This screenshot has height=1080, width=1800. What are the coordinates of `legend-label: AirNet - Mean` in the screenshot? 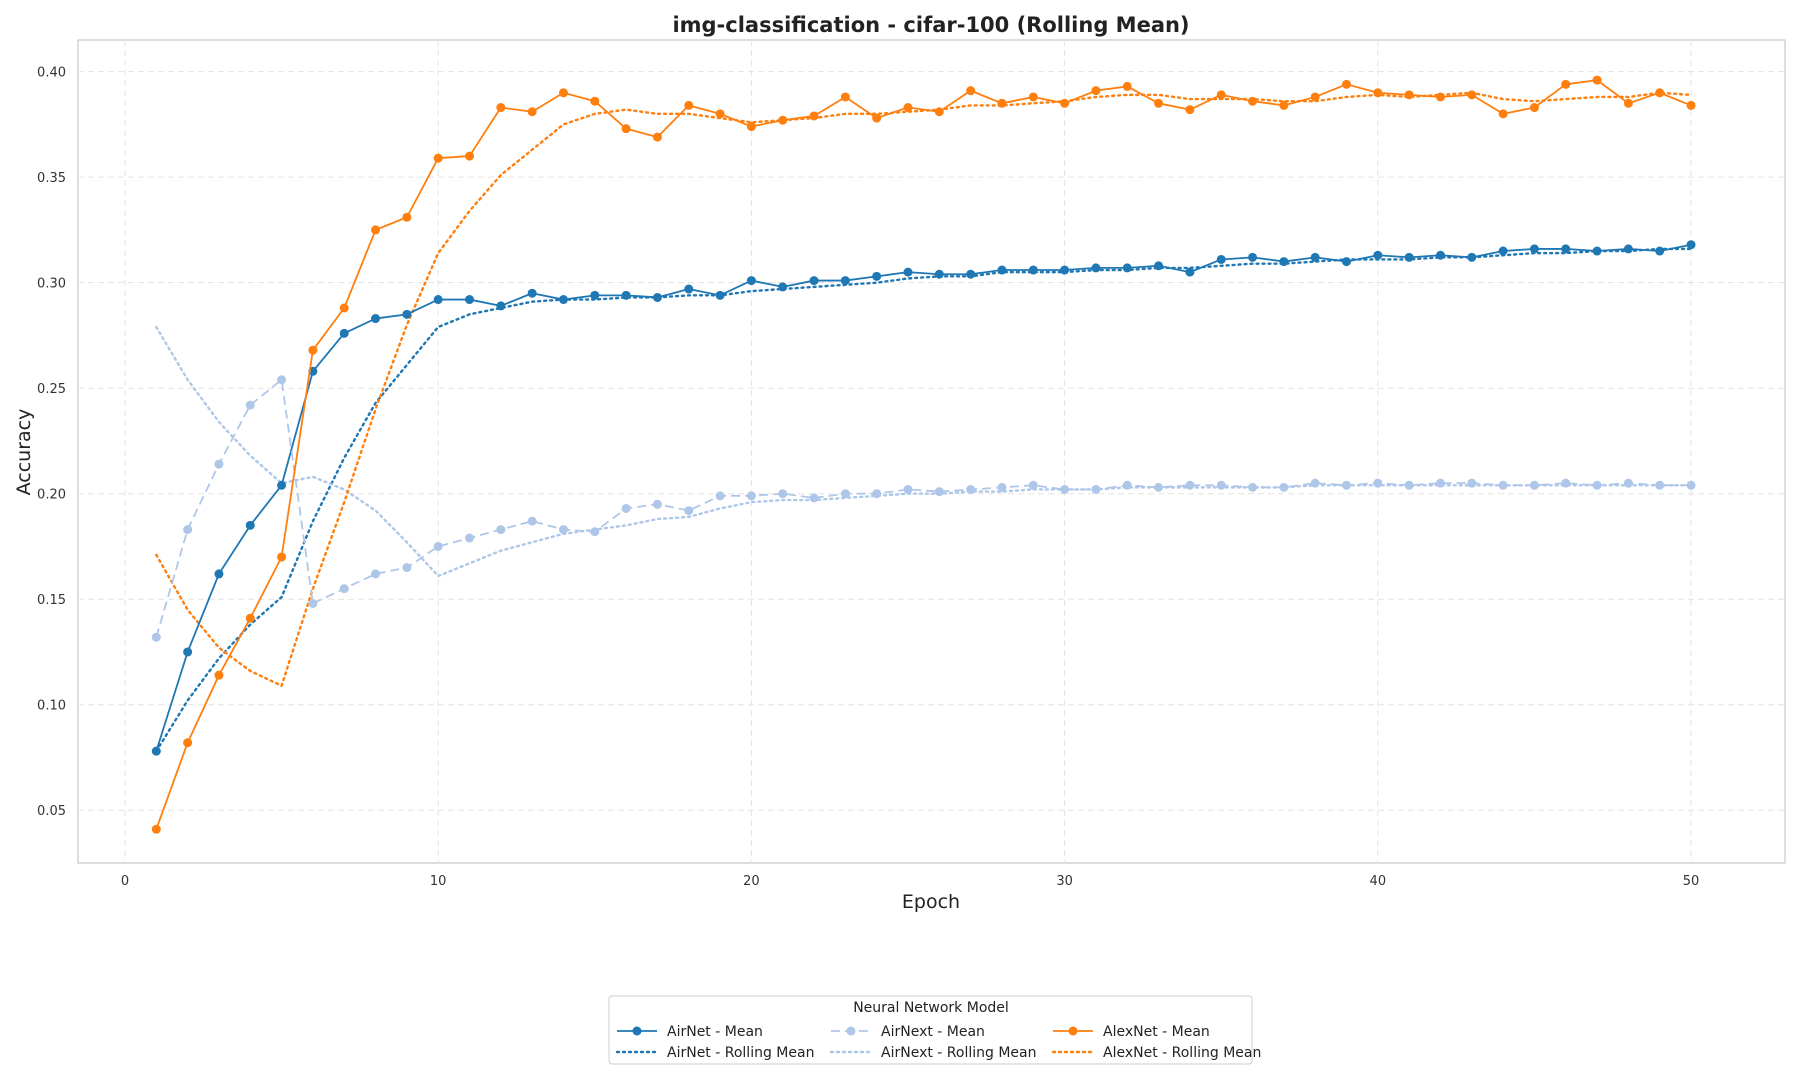 It's located at (715, 1032).